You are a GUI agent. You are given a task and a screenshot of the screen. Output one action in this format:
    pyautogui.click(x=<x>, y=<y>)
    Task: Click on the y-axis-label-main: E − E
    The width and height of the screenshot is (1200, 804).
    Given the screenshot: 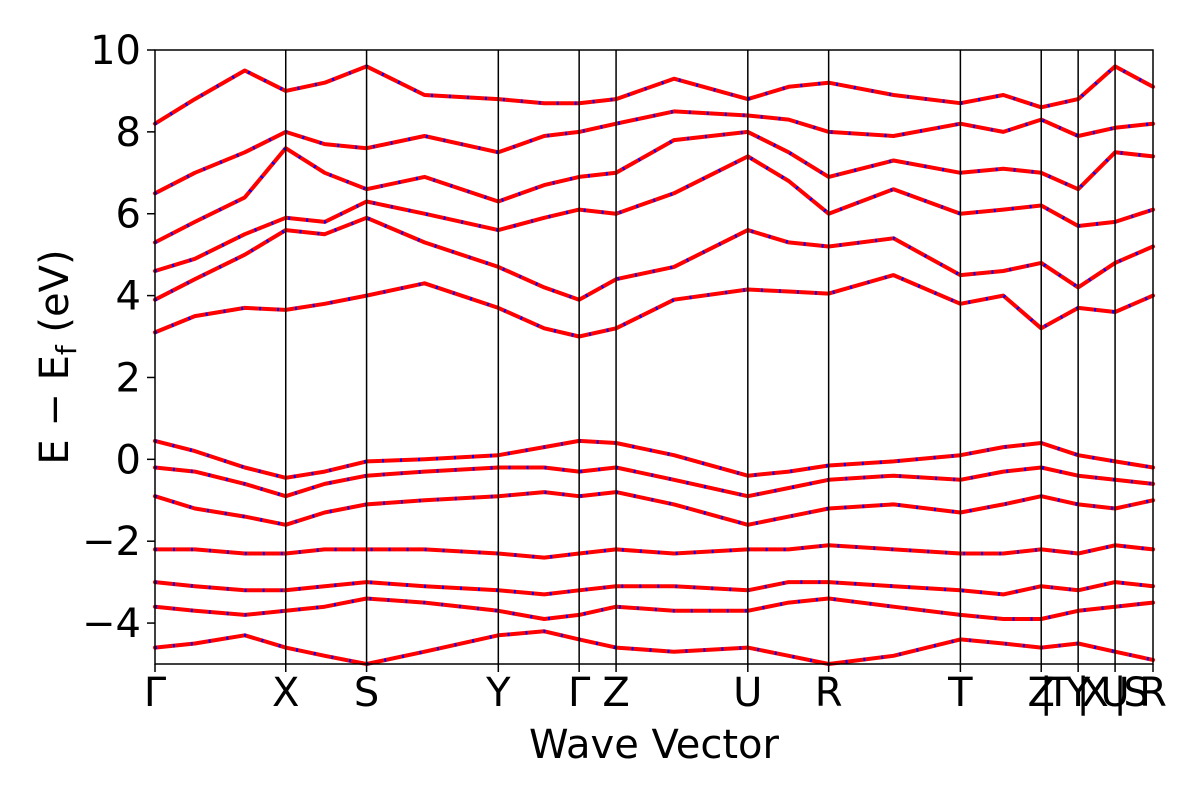 What is the action you would take?
    pyautogui.click(x=55, y=410)
    